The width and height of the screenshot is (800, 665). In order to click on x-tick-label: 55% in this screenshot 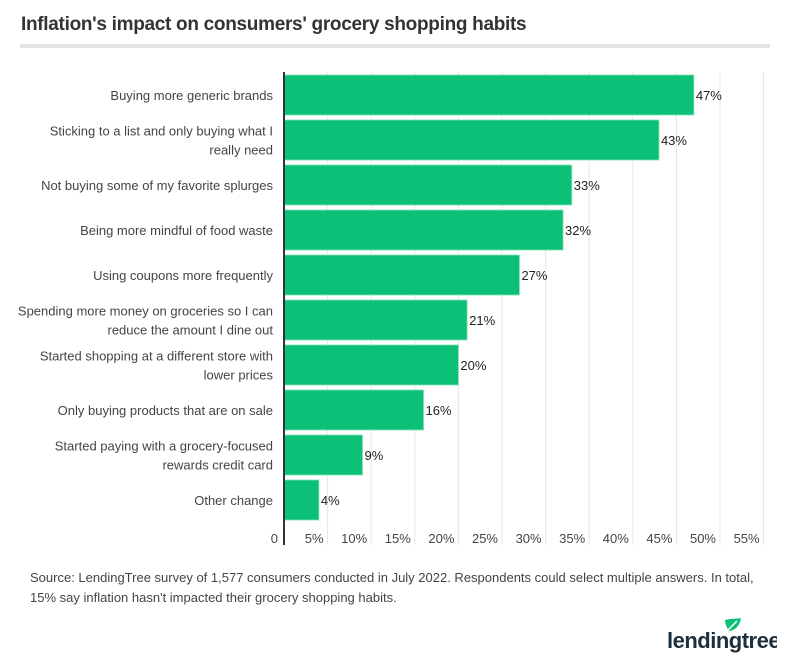, I will do `click(747, 538)`.